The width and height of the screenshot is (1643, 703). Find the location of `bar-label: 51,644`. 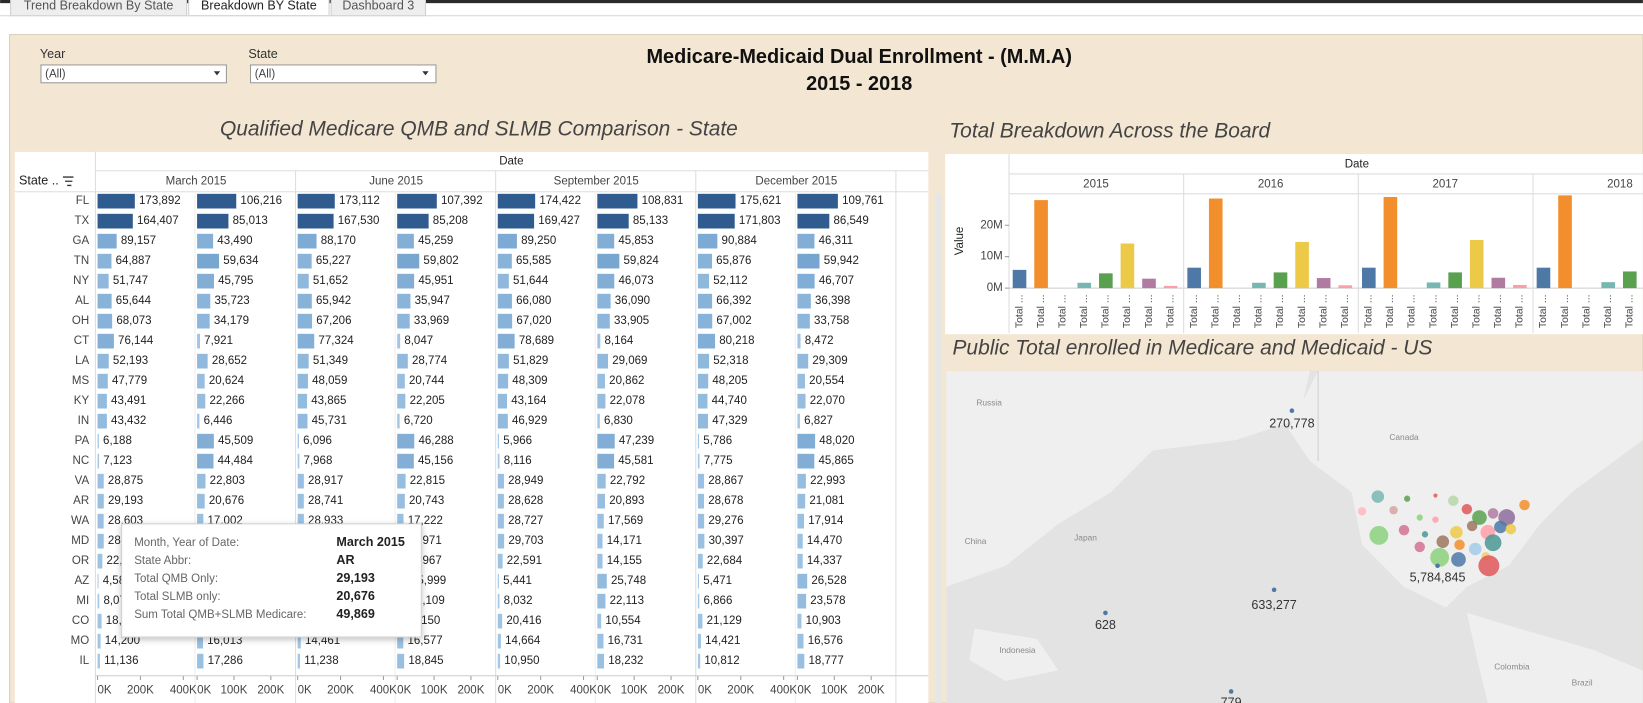

bar-label: 51,644 is located at coordinates (531, 281).